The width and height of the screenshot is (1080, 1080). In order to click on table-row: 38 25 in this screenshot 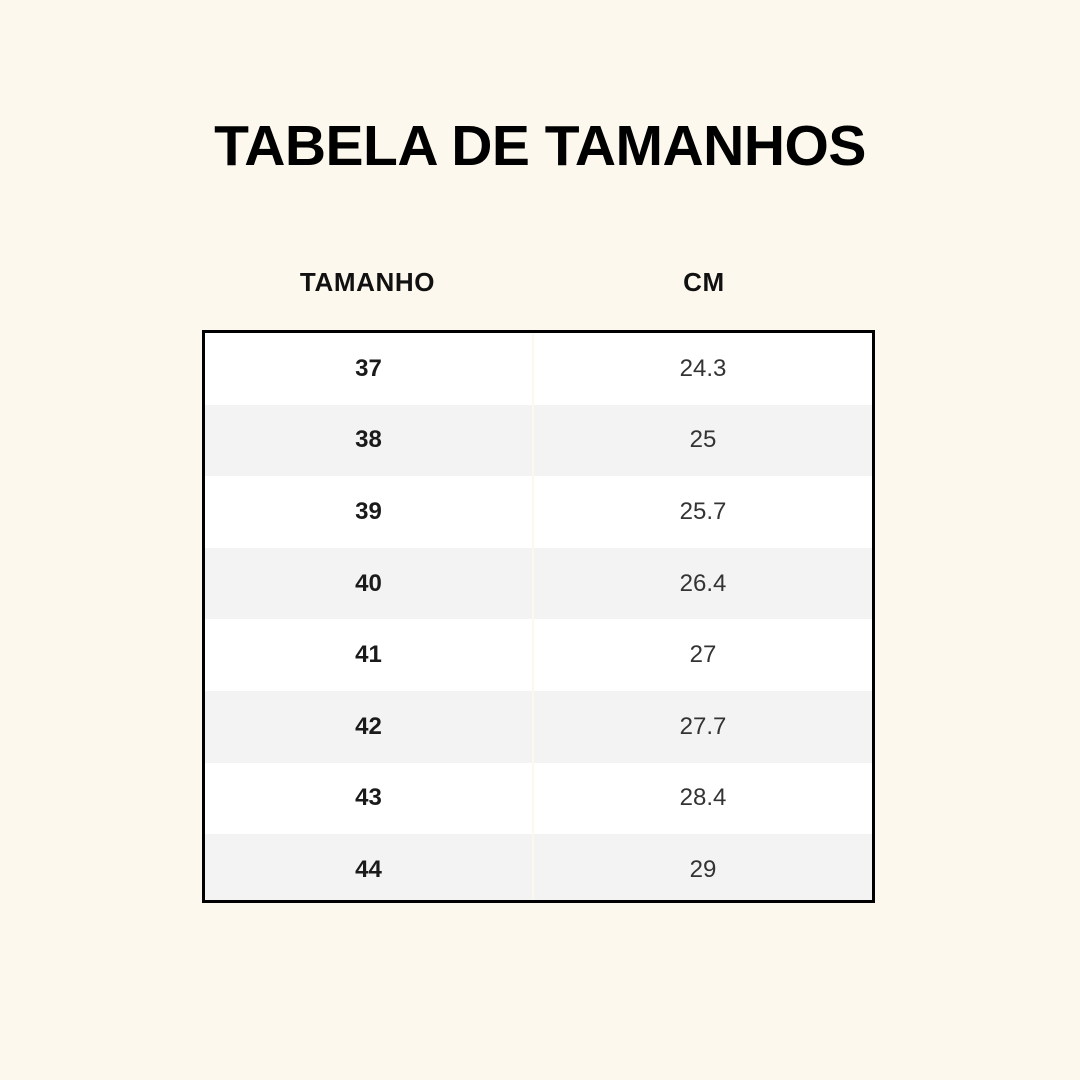, I will do `click(538, 440)`.